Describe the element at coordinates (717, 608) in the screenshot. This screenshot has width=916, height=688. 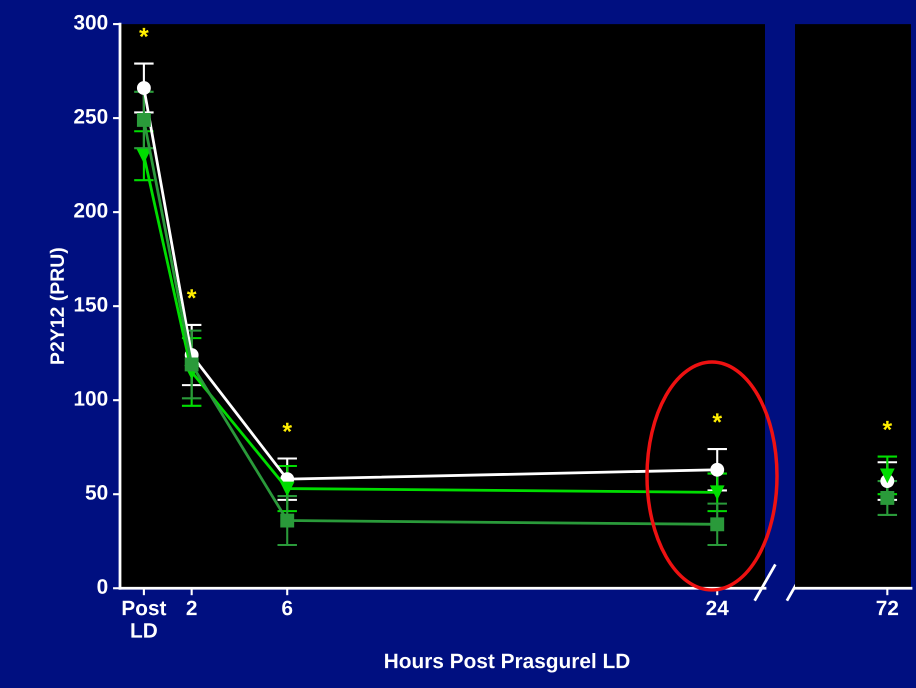
I see `x-tick-label: 24` at that location.